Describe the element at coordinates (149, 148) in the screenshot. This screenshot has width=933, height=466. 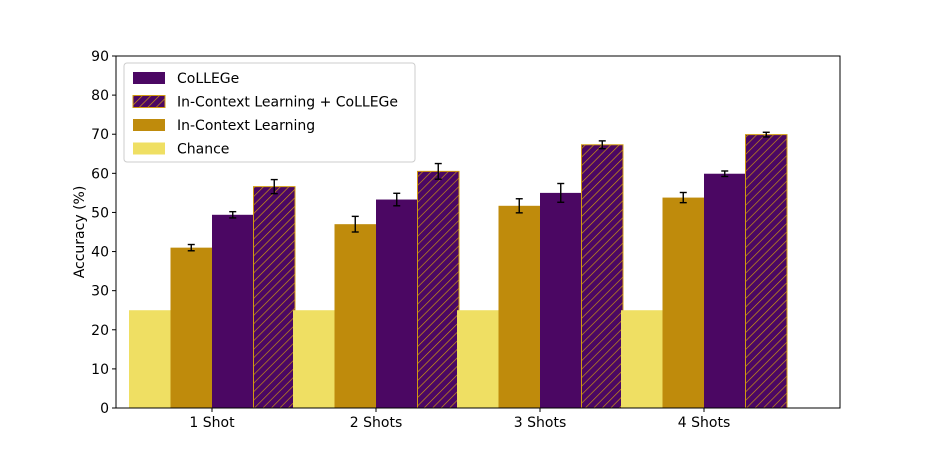
I see `legend-swatch-chance` at that location.